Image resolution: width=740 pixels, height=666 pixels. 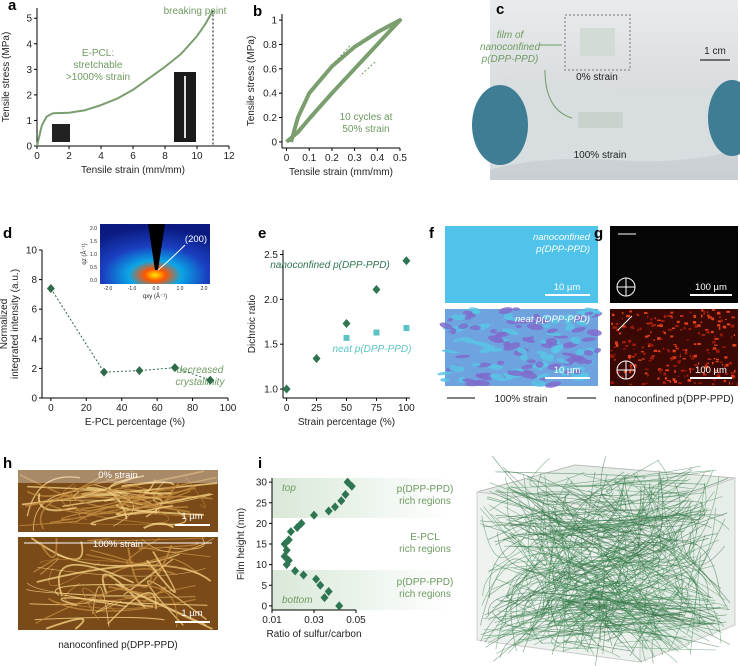 What do you see at coordinates (171, 257) in the screenshot?
I see `inset-pointer` at bounding box center [171, 257].